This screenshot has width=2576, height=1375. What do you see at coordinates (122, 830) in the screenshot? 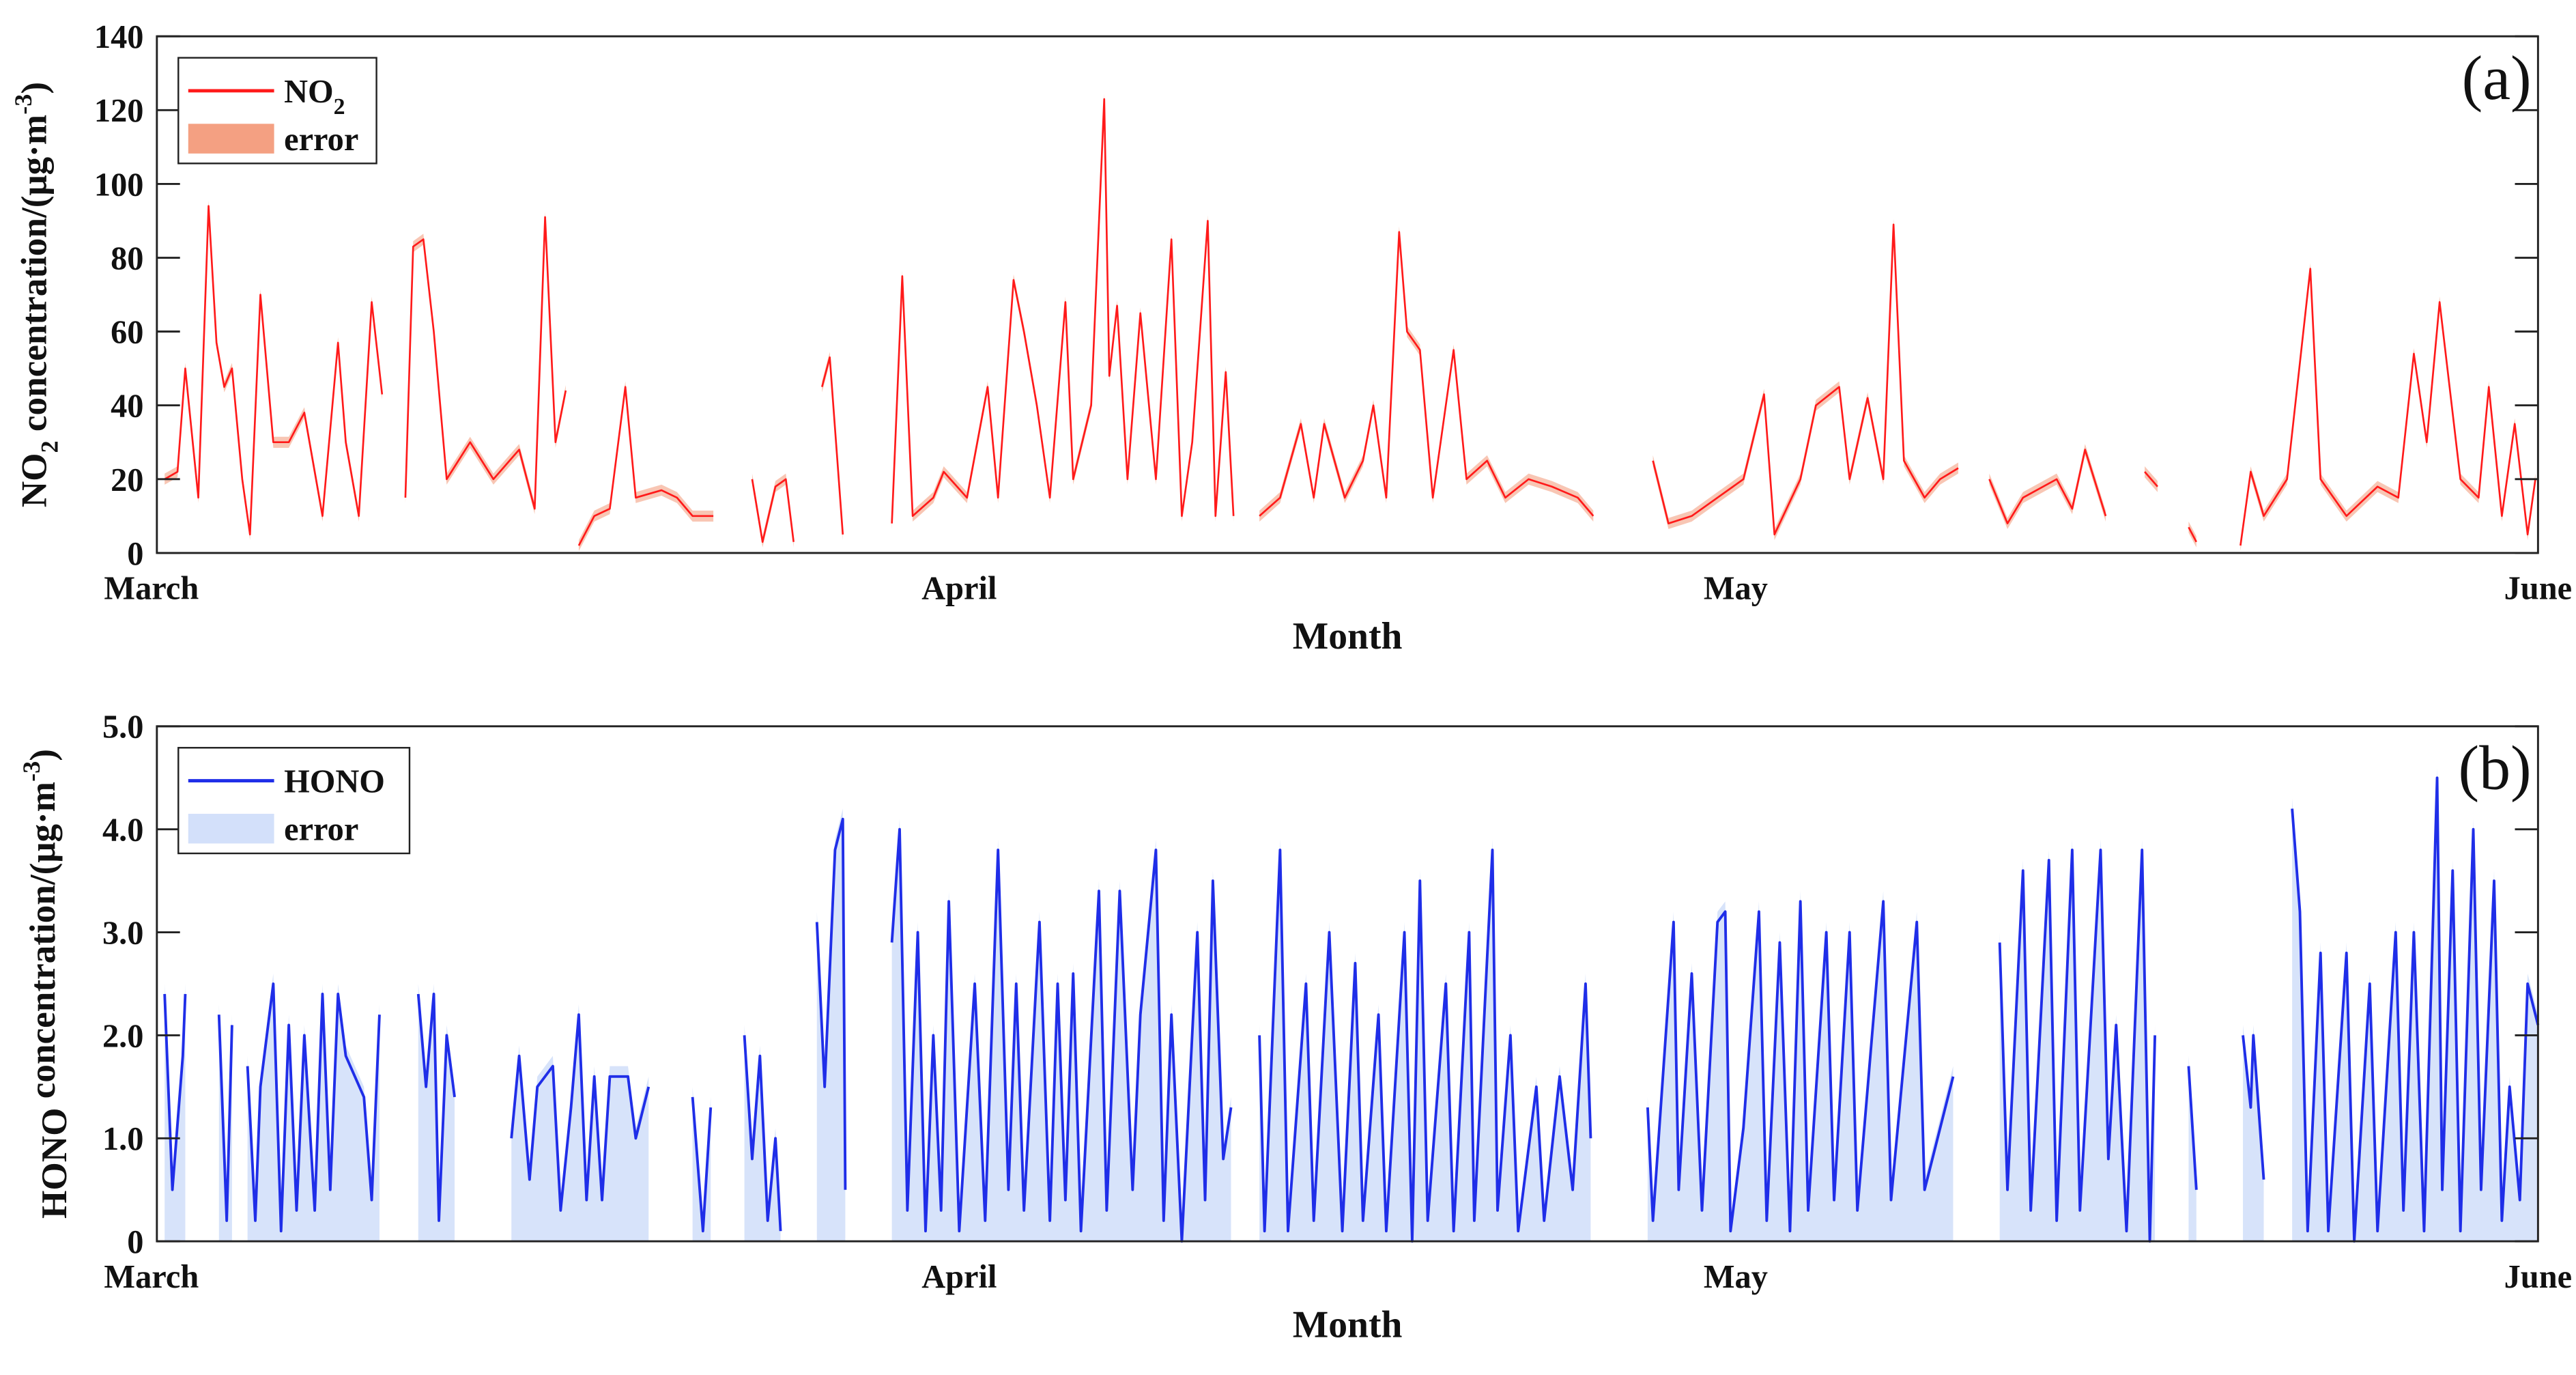
I see `y-tick-label: 4.0` at bounding box center [122, 830].